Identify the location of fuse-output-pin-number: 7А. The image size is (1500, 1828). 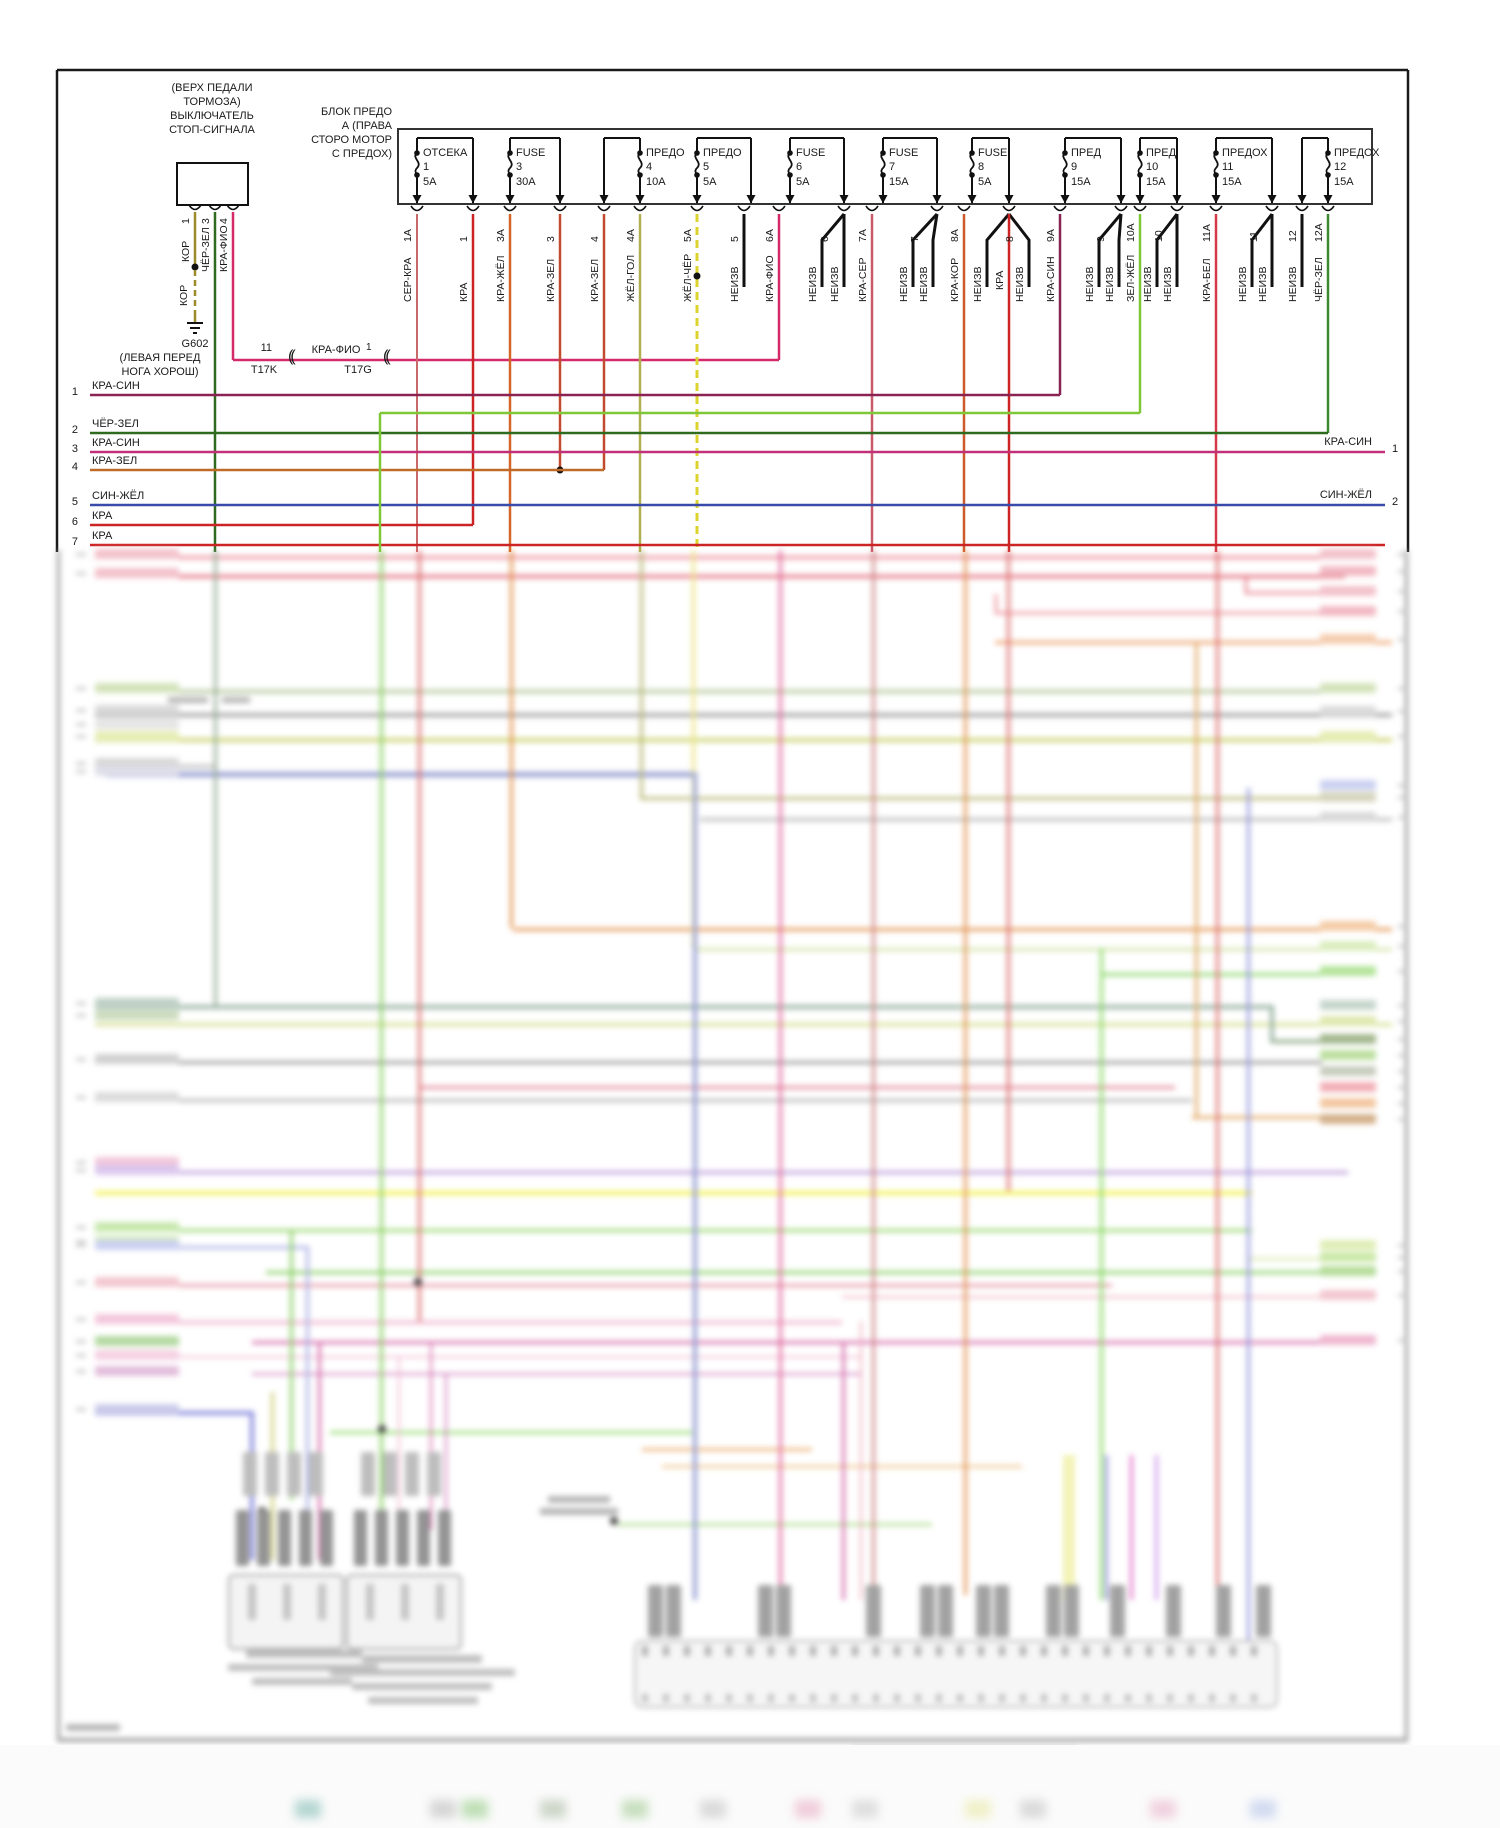
(863, 235).